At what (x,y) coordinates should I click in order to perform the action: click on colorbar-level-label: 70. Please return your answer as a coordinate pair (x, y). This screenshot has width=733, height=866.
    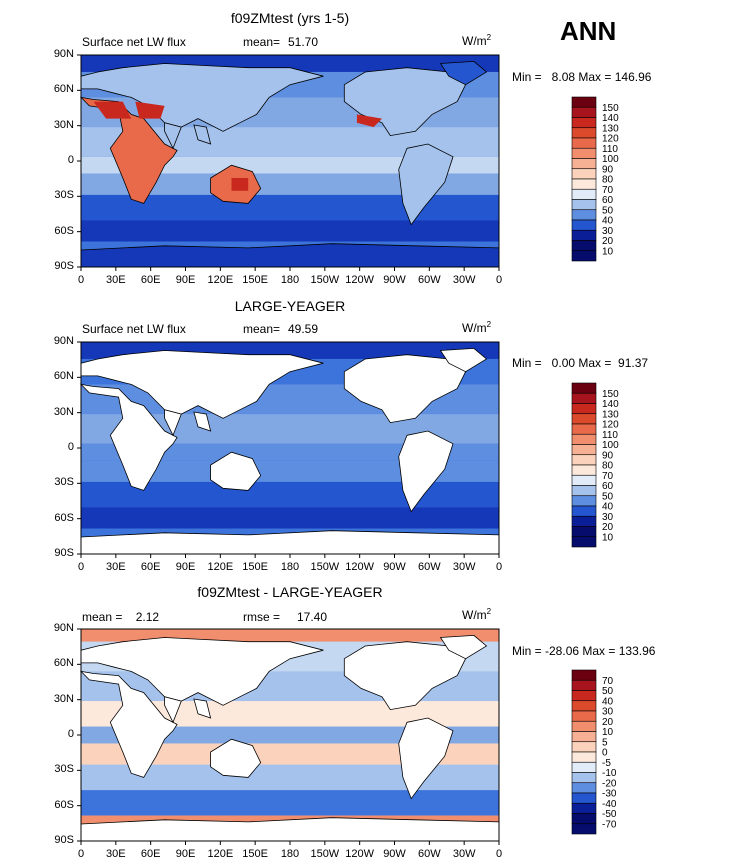
    Looking at the image, I should click on (608, 476).